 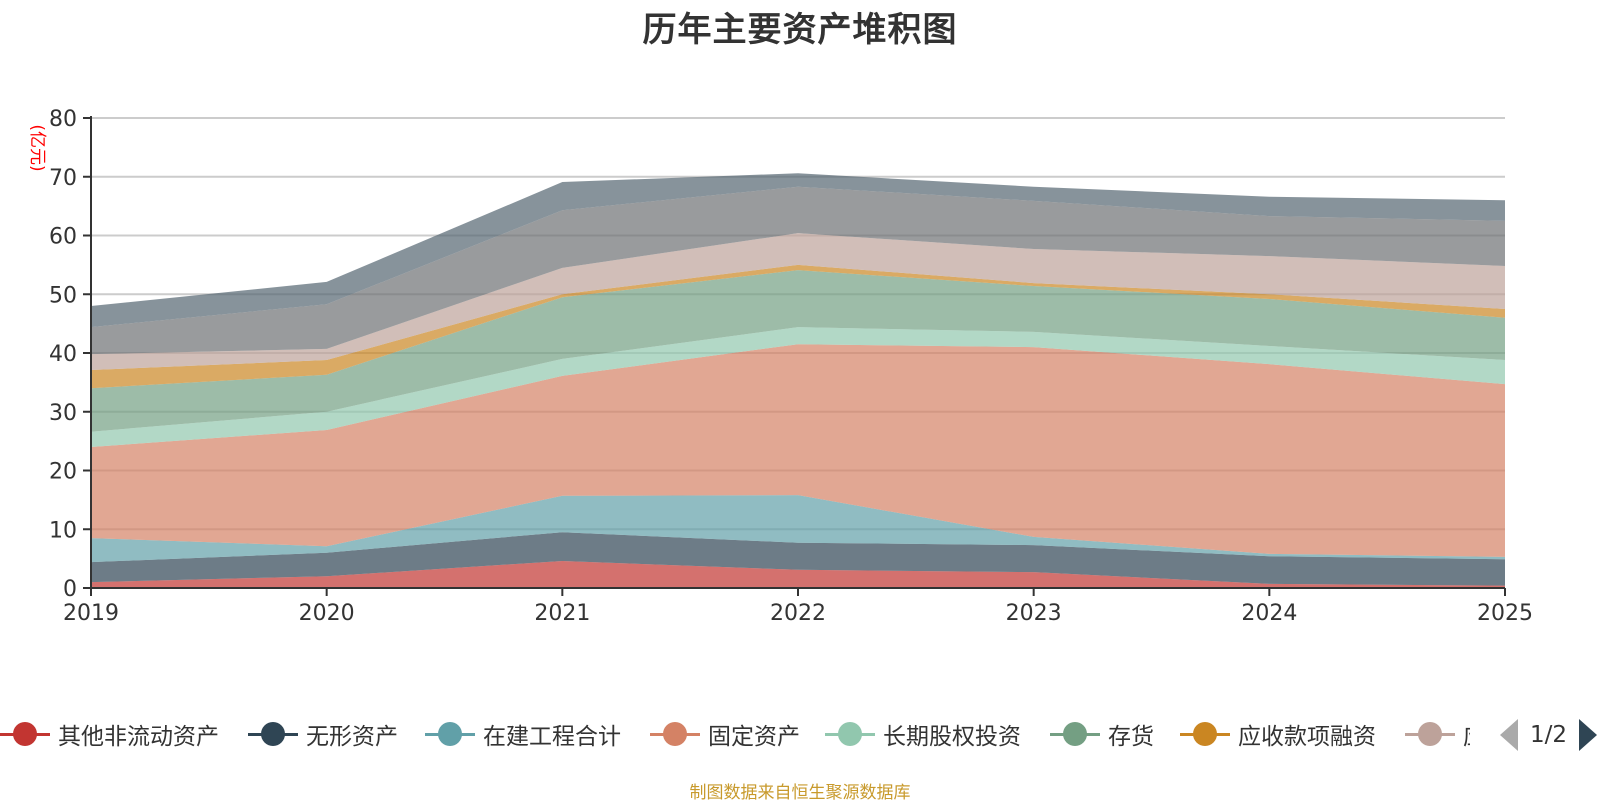 I want to click on legend: 其他非流动资产 无形资产 在建工程合计 固定资产 长期股权投资 存货 应收款项融资 应, so click(x=735, y=734).